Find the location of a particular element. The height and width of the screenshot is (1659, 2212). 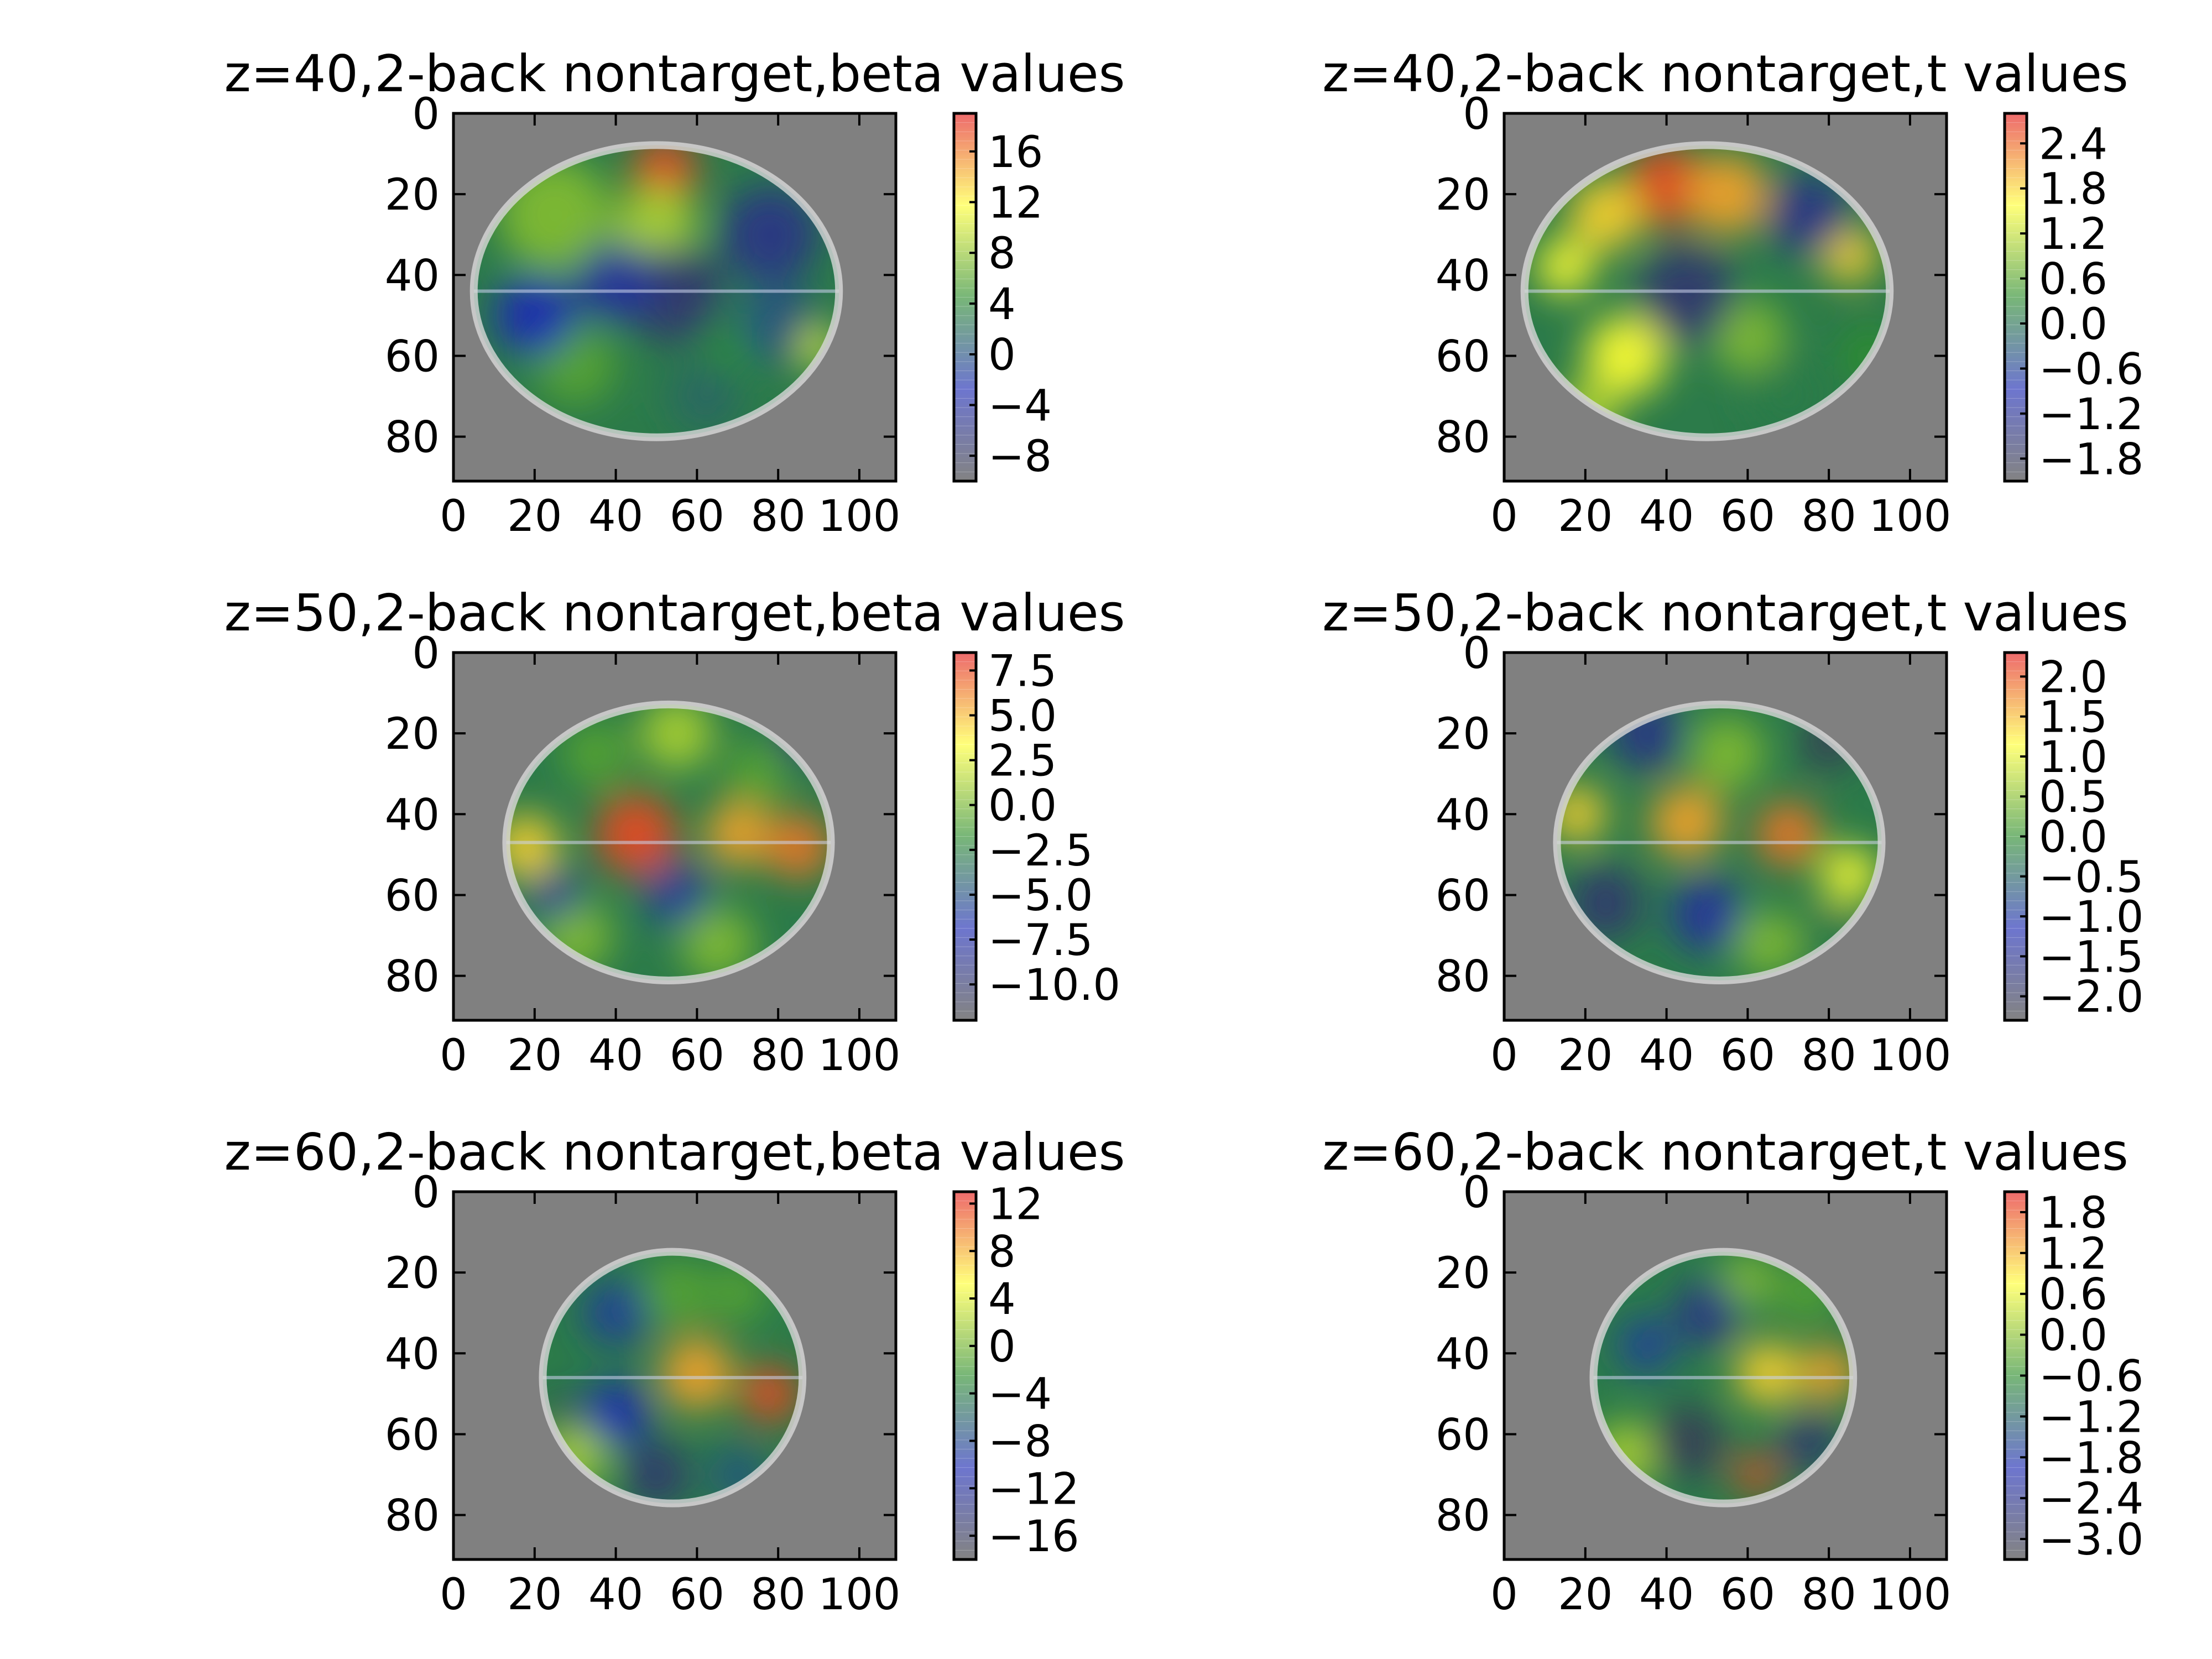

colorbar-tick-label: −3.0 is located at coordinates (2091, 1540).